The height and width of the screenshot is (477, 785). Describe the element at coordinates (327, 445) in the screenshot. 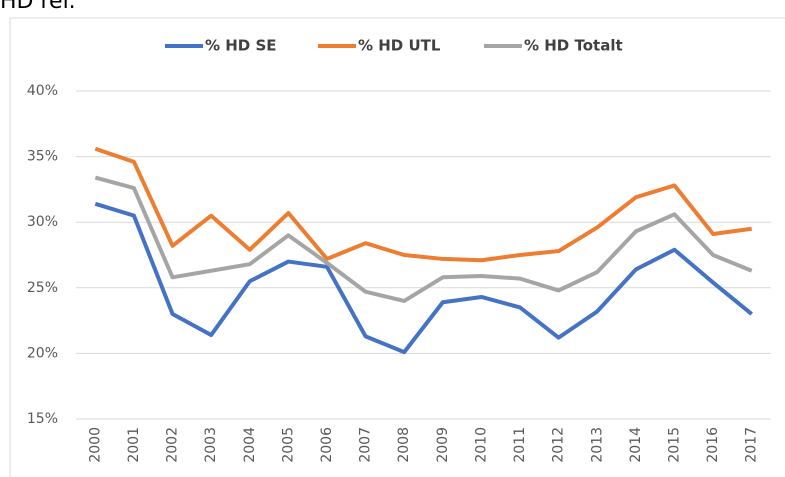

I see `x-tick-label: 2006` at that location.